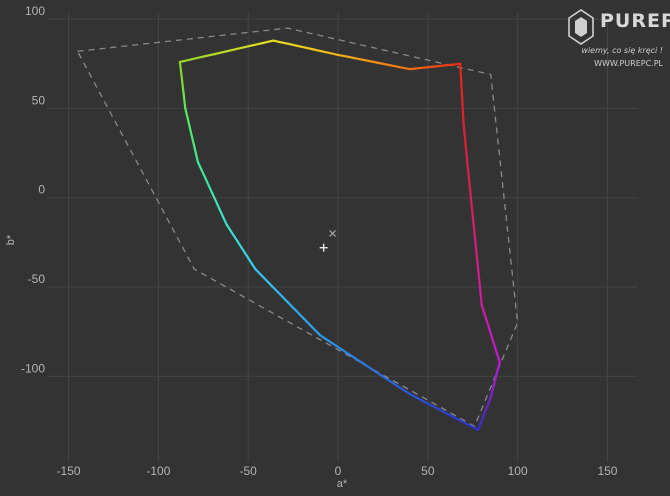  What do you see at coordinates (37, 279) in the screenshot?
I see `y-tick-label: -50` at bounding box center [37, 279].